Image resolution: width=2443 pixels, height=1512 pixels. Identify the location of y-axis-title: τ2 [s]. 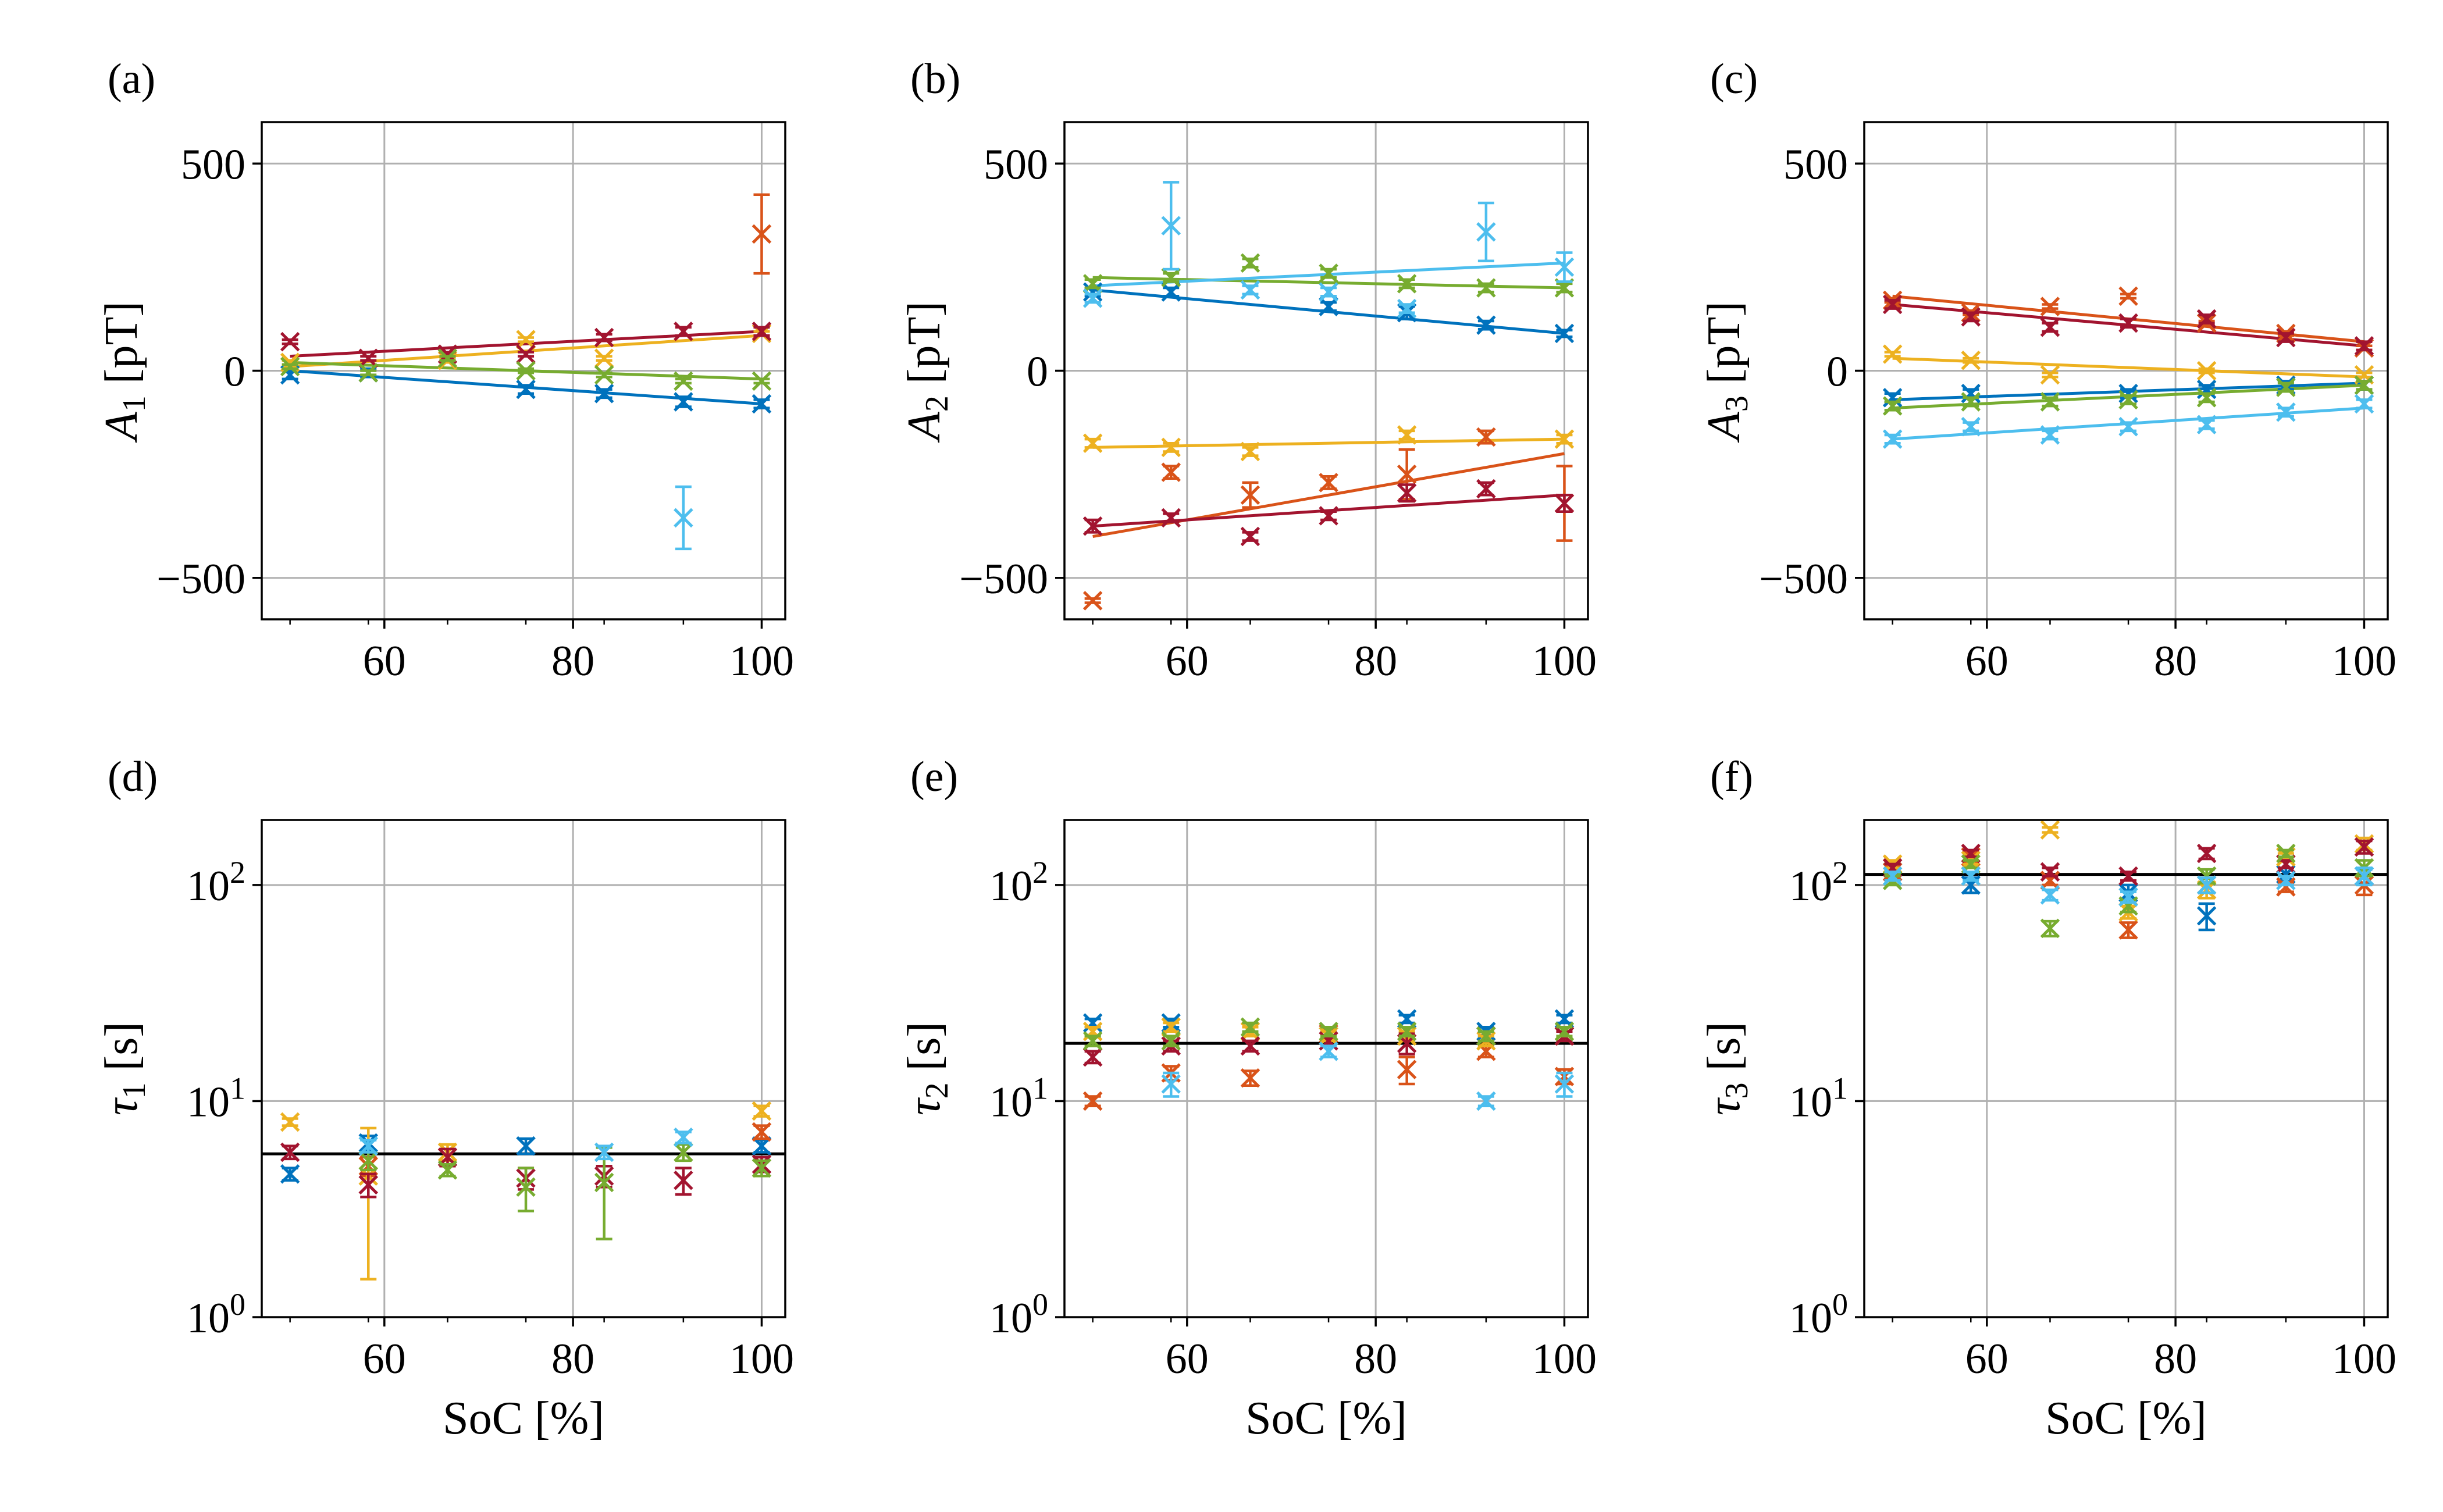
(927, 1068).